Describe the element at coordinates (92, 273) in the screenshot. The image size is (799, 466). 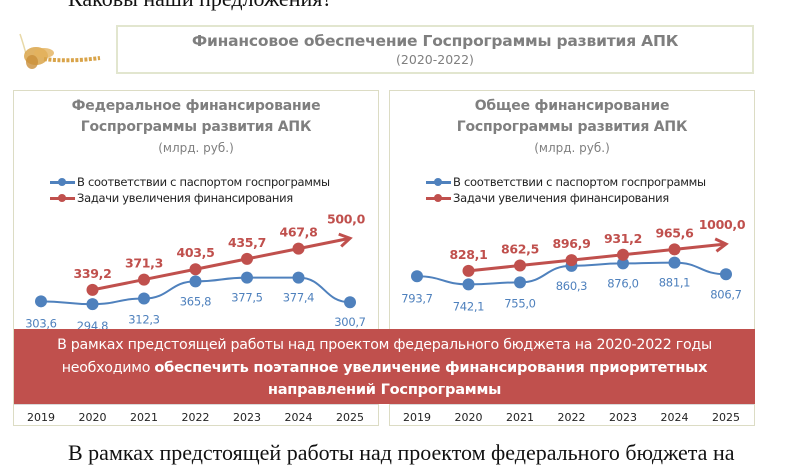
I see `data-label: 339,2` at that location.